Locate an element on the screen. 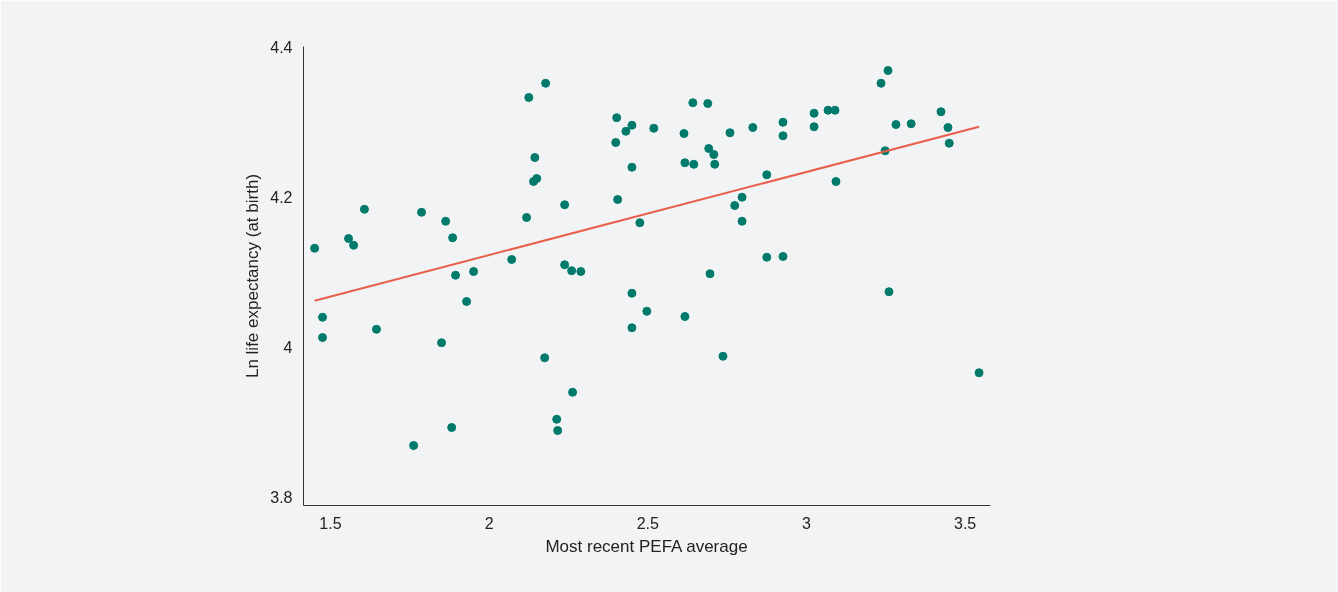  x-tick-label: 3.5 is located at coordinates (965, 523).